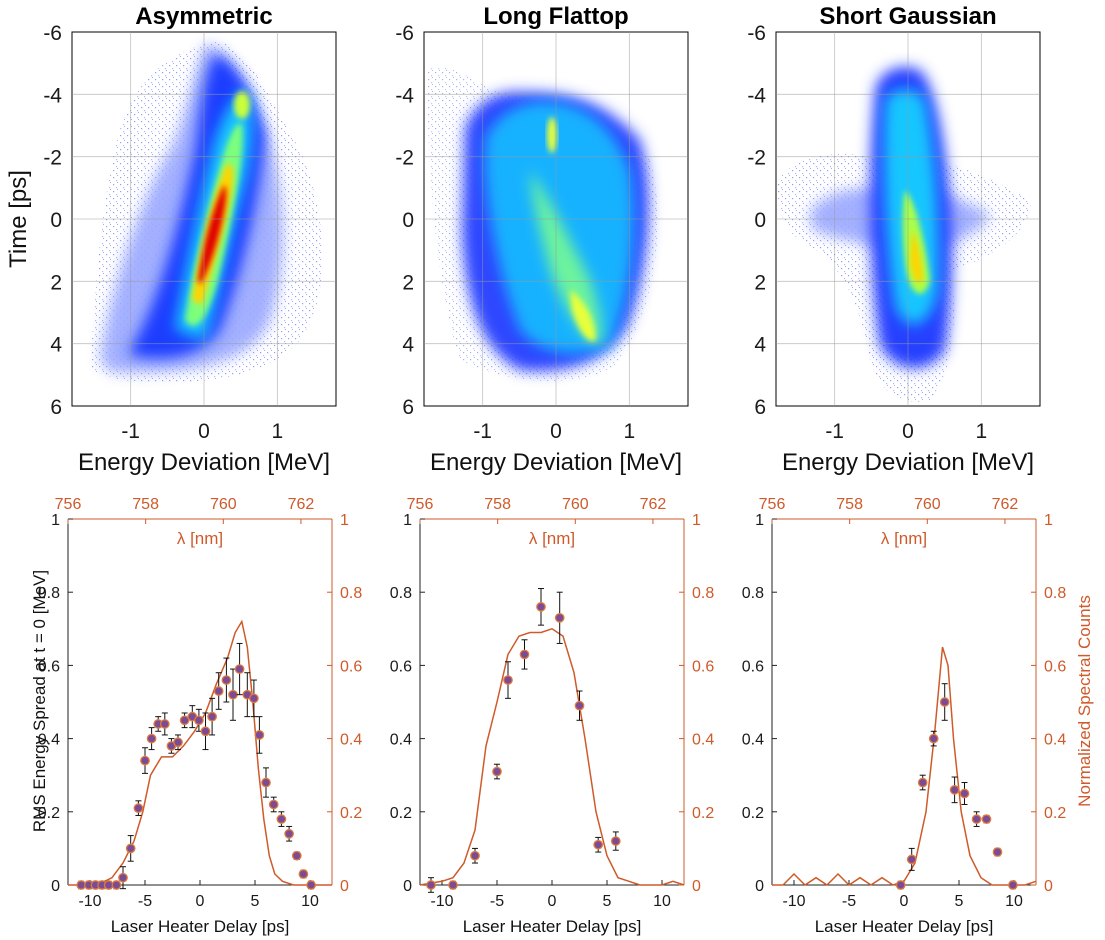 The height and width of the screenshot is (940, 1105). Describe the element at coordinates (351, 666) in the screenshot. I see `right-y-tick-label: 0.6` at that location.